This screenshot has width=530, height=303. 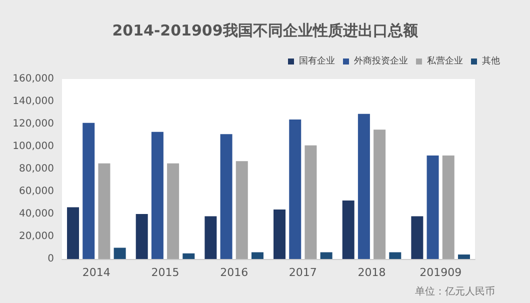 I want to click on x-tick-label: 201909, so click(x=441, y=272).